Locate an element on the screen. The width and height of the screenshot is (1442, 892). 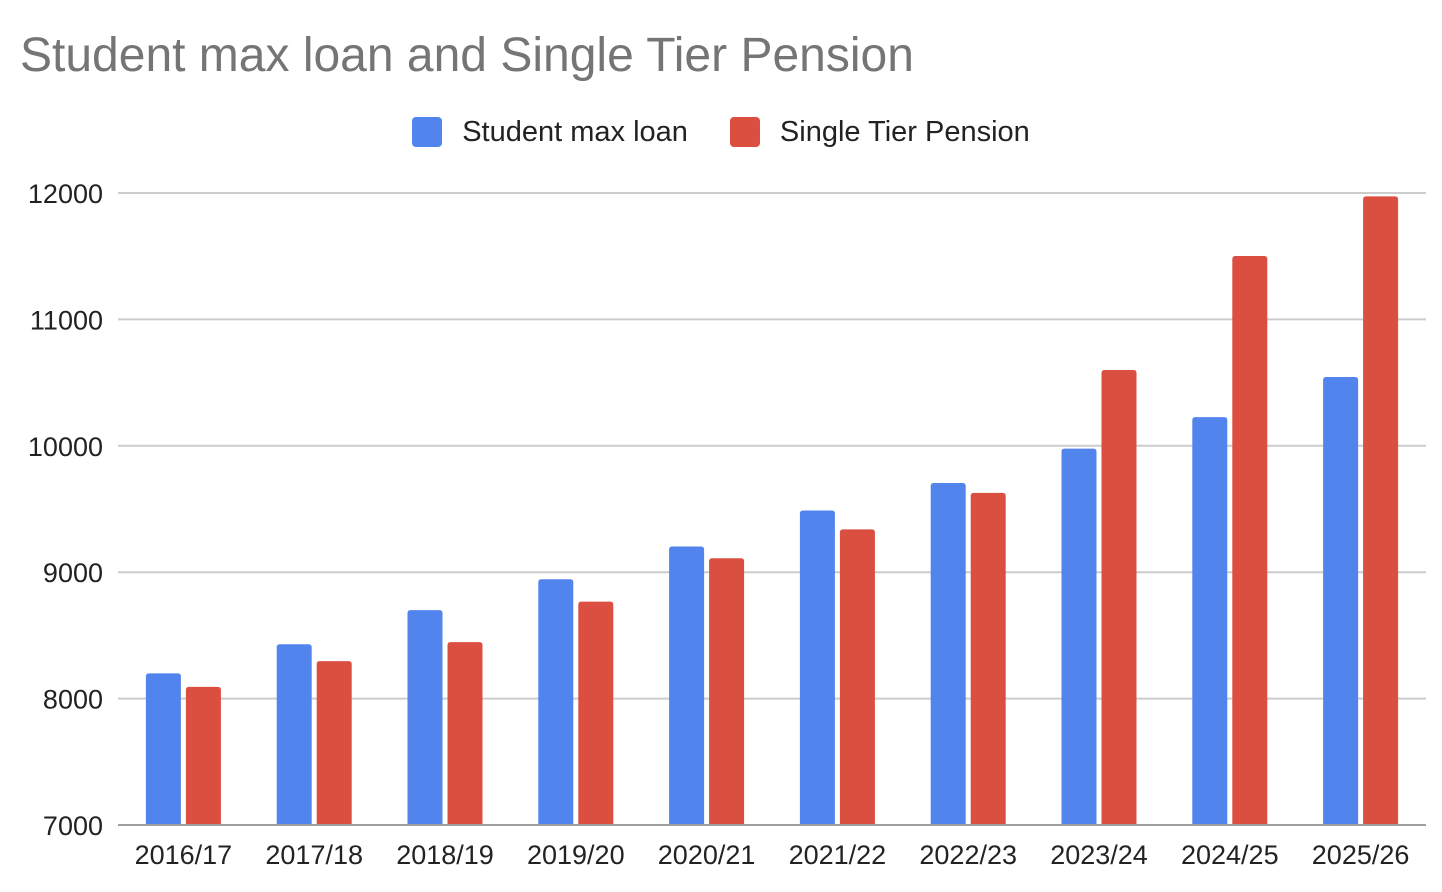
x-tick-label-2023-24: 2023/24 is located at coordinates (1099, 855).